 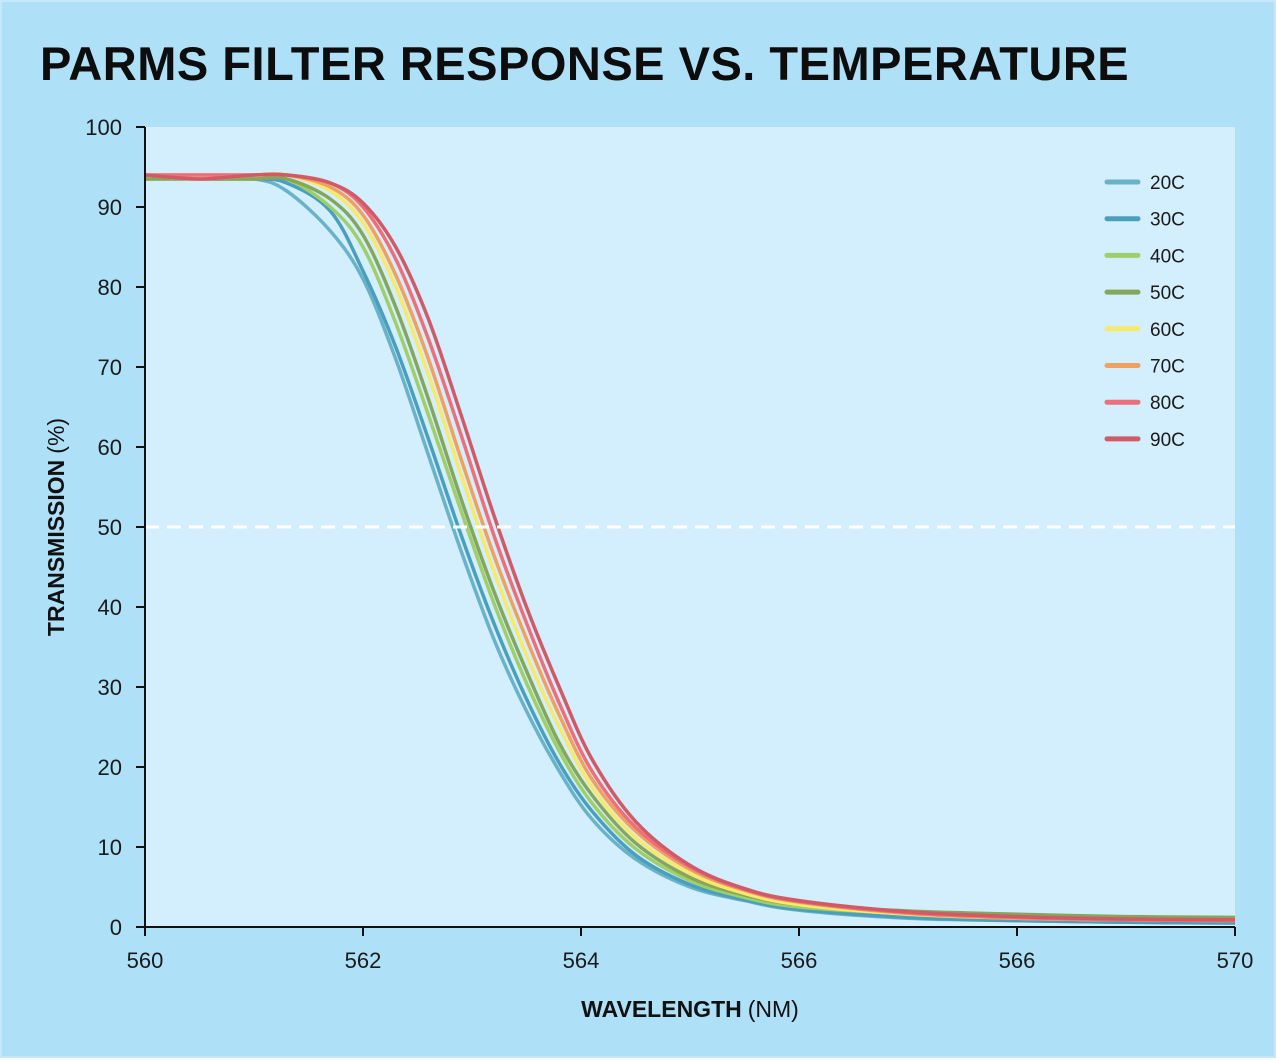 I want to click on legend-label-30C: 30C, so click(x=1167, y=220).